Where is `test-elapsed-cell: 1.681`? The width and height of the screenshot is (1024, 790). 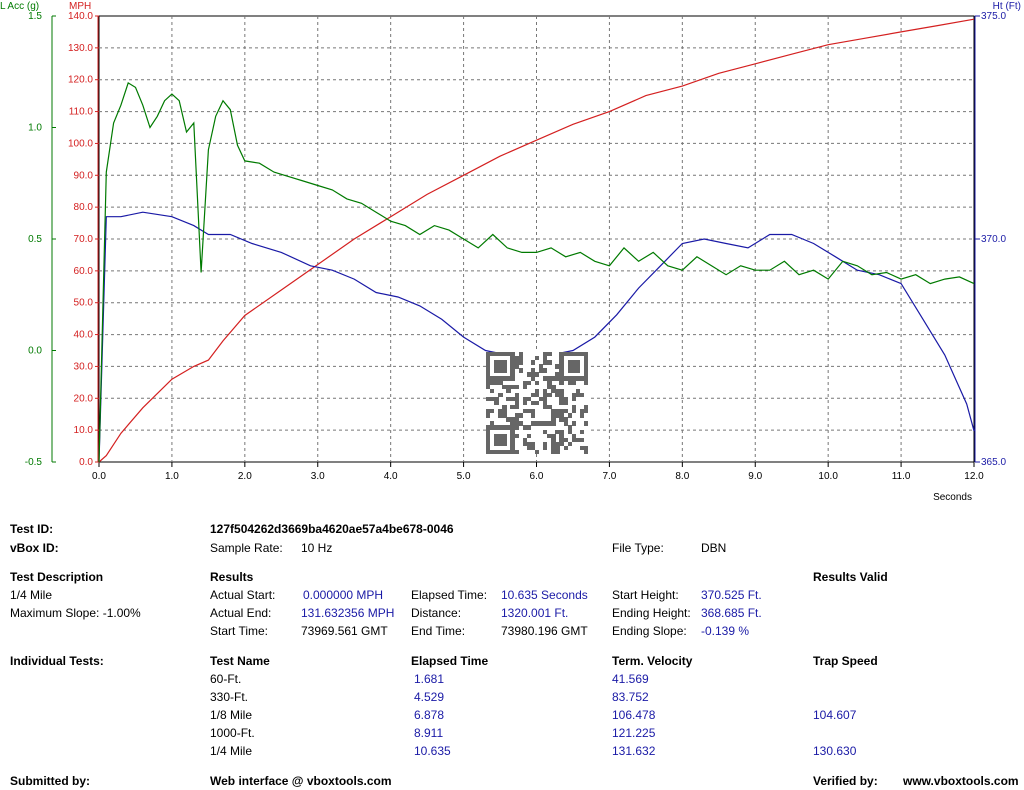 test-elapsed-cell: 1.681 is located at coordinates (429, 679).